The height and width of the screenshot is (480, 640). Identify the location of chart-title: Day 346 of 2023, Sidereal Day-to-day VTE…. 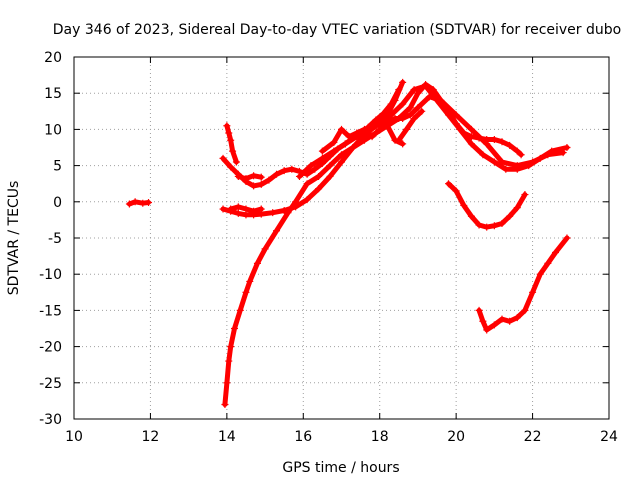
(337, 30).